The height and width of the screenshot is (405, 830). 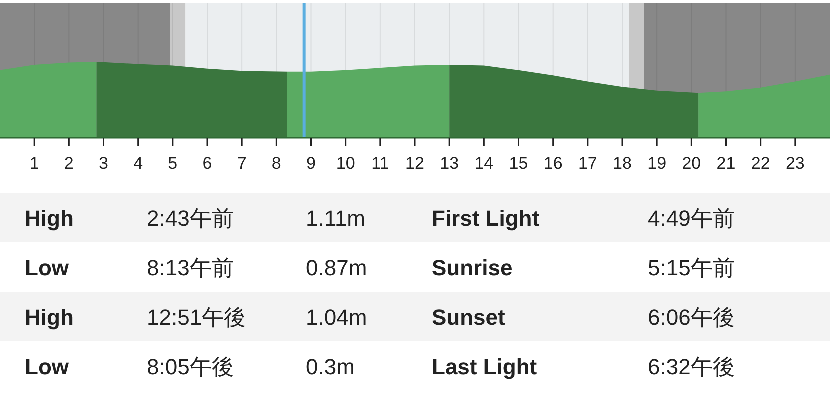 What do you see at coordinates (415, 163) in the screenshot?
I see `x-tick-label: 12` at bounding box center [415, 163].